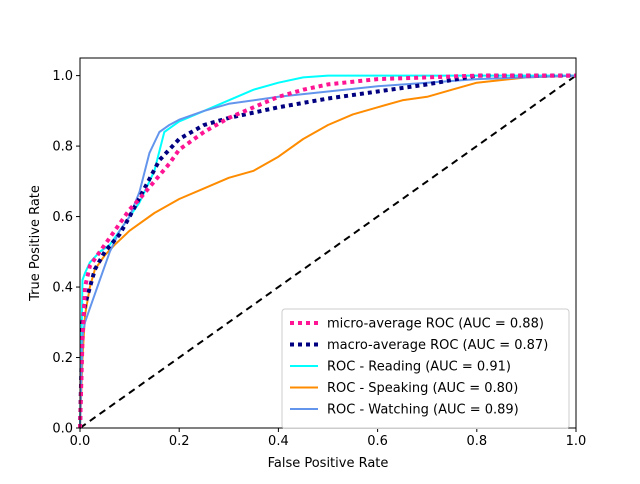  What do you see at coordinates (437, 345) in the screenshot?
I see `legend-label: macro-average ROC (AUC = 0.87)` at bounding box center [437, 345].